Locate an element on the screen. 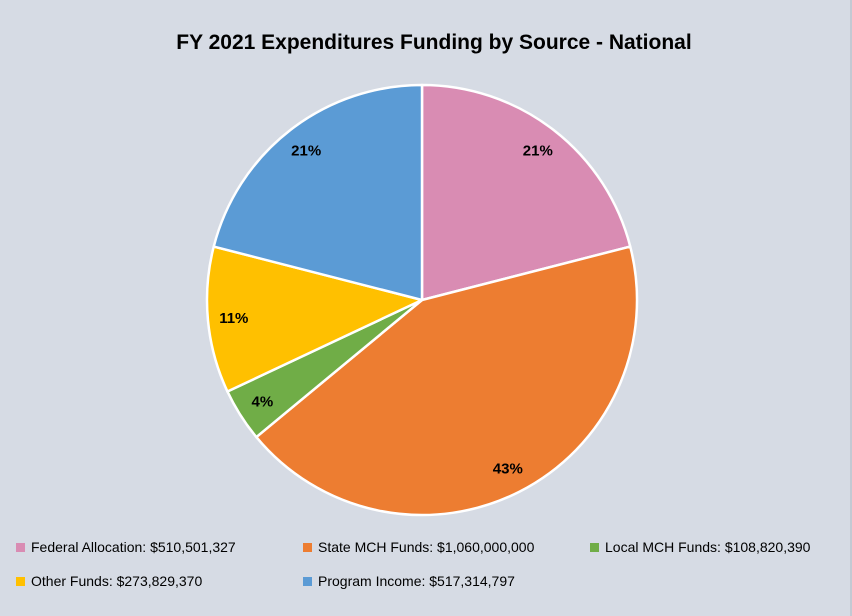 The width and height of the screenshot is (852, 616). legend-item-state-mch-funds: State MCH Funds: $1,060,000,000 is located at coordinates (418, 547).